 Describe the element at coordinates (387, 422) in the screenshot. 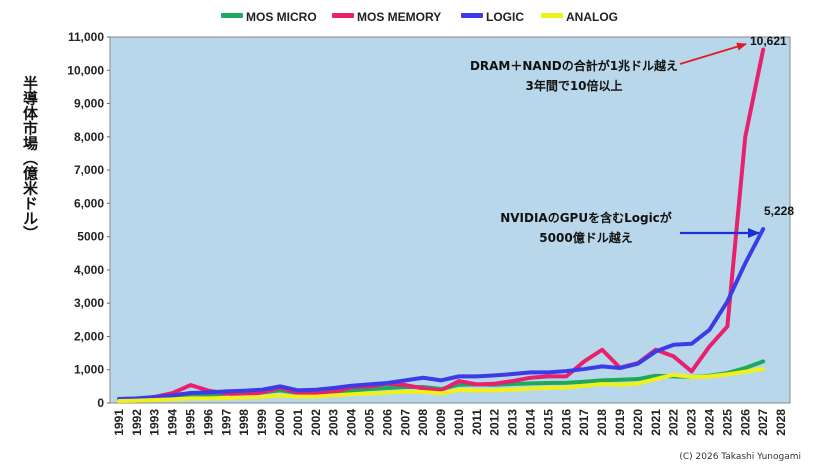

I see `x-tick-label: 2006` at that location.